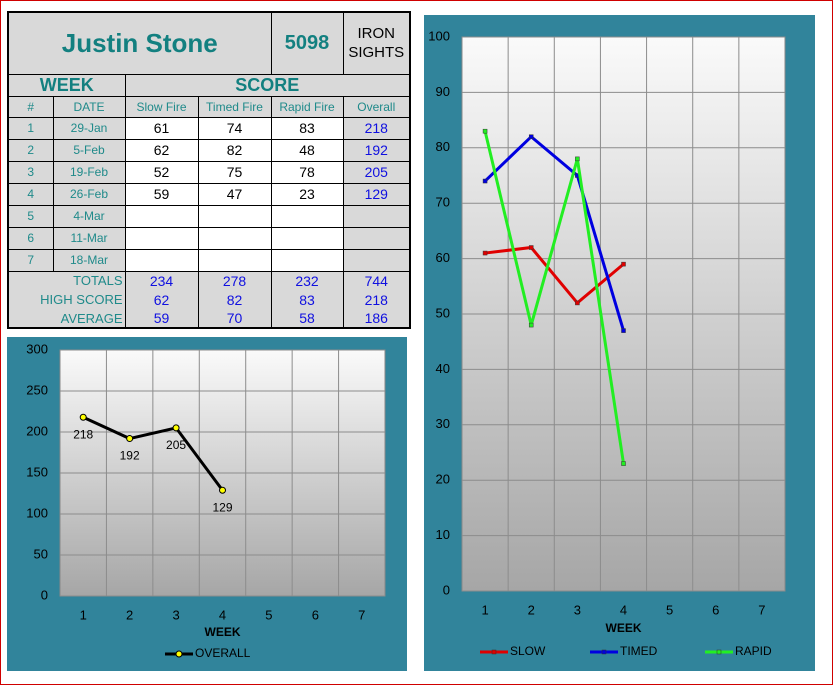  What do you see at coordinates (234, 299) in the screenshot?
I see `summary-value: 82` at bounding box center [234, 299].